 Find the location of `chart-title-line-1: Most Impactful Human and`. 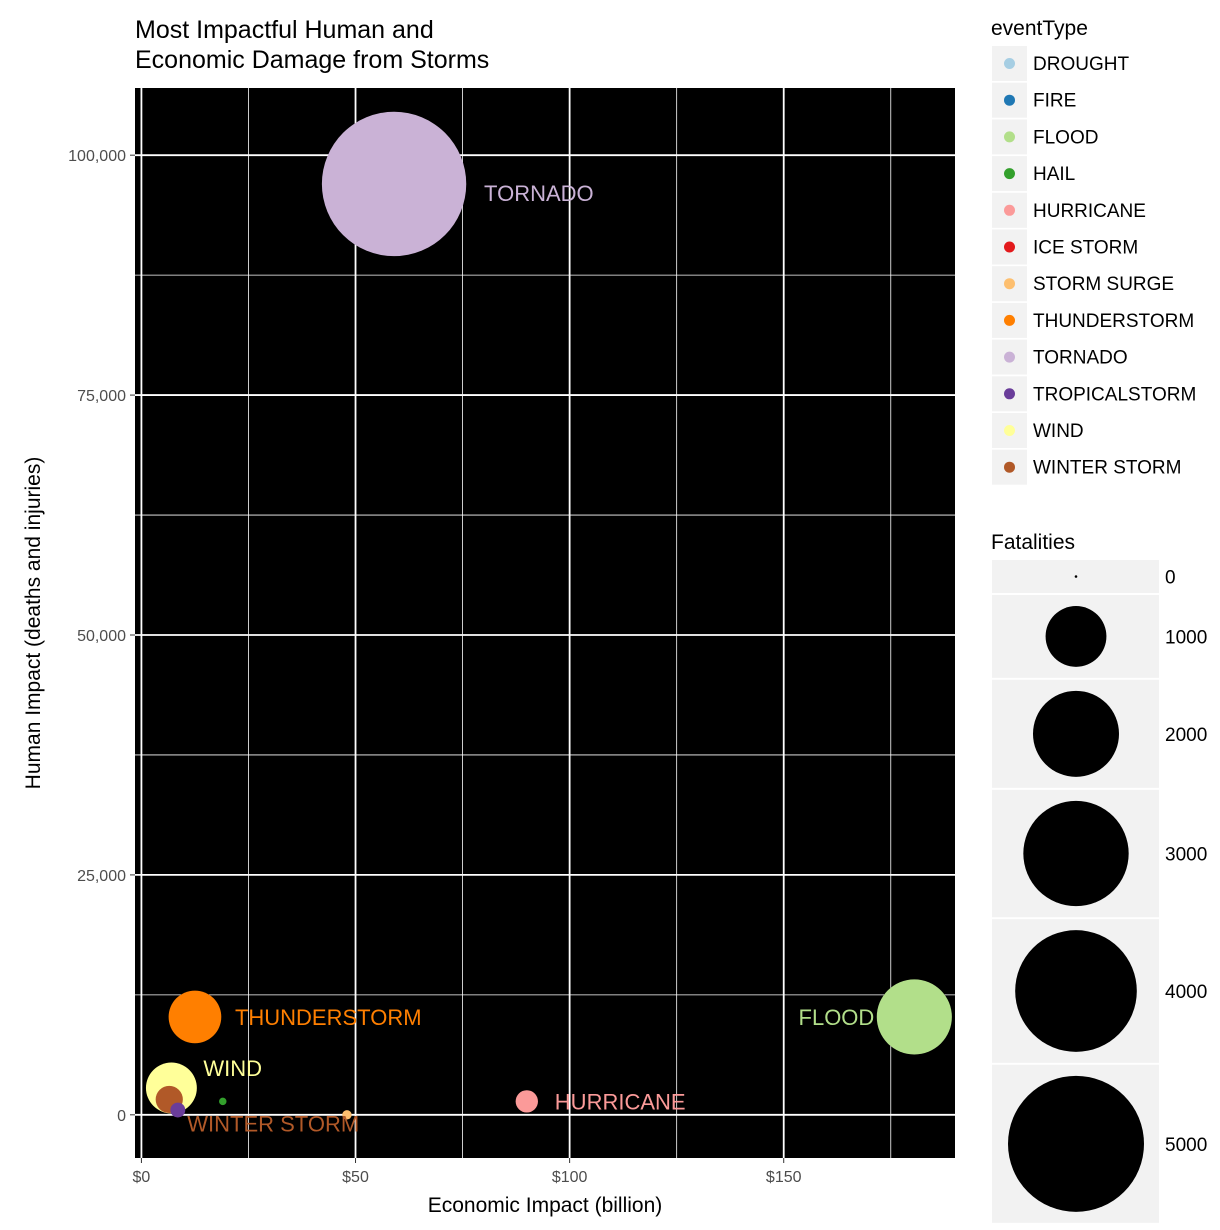

chart-title-line-1: Most Impactful Human and is located at coordinates (284, 30).